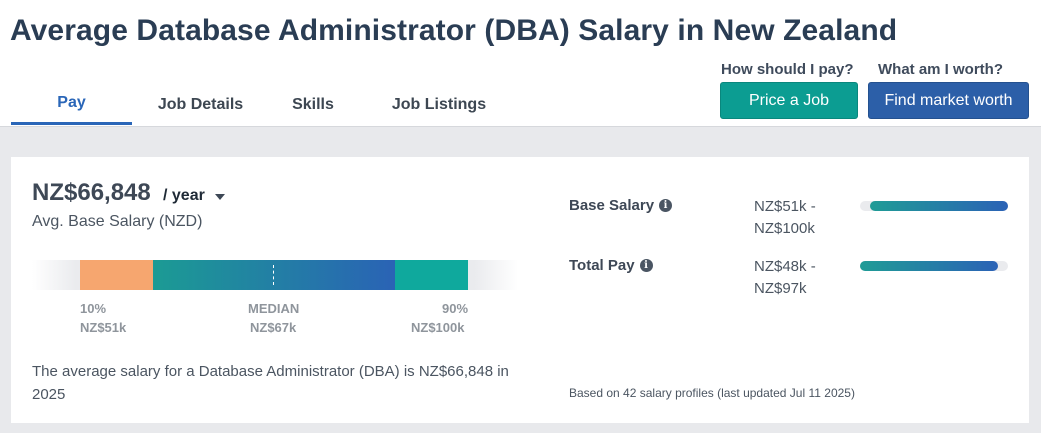 The image size is (1041, 433). What do you see at coordinates (602, 265) in the screenshot?
I see `total-pay-label: Total Pay` at bounding box center [602, 265].